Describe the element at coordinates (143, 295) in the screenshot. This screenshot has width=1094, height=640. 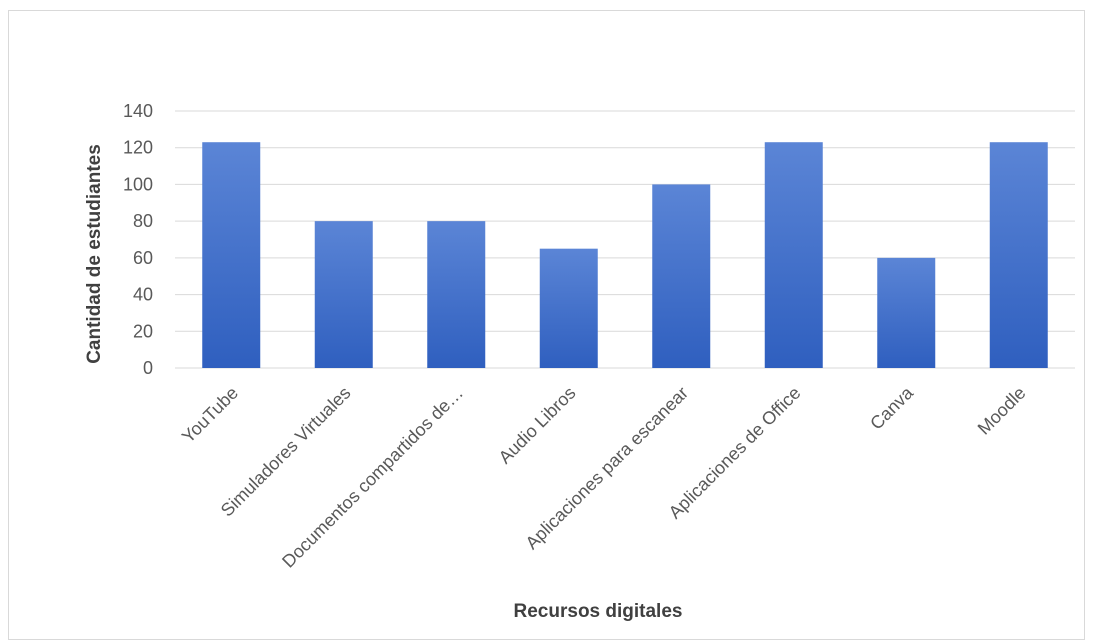
I see `y-tick-label: 40` at that location.